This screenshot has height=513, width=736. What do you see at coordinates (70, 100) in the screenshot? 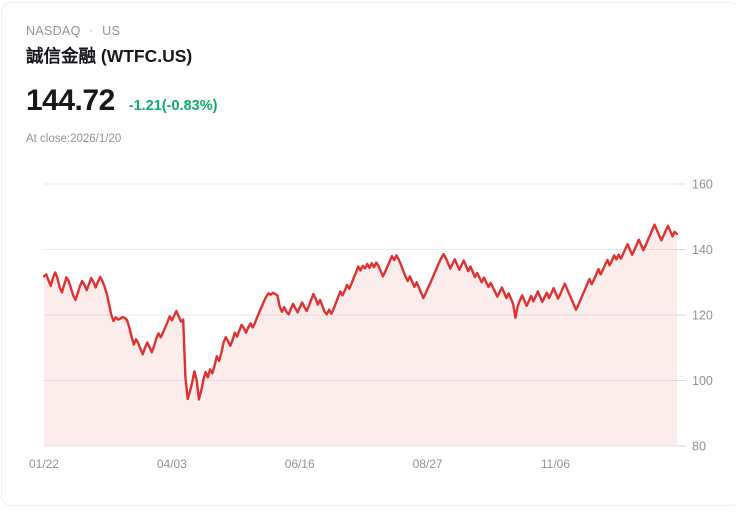
I see `last-price: 144.72` at bounding box center [70, 100].